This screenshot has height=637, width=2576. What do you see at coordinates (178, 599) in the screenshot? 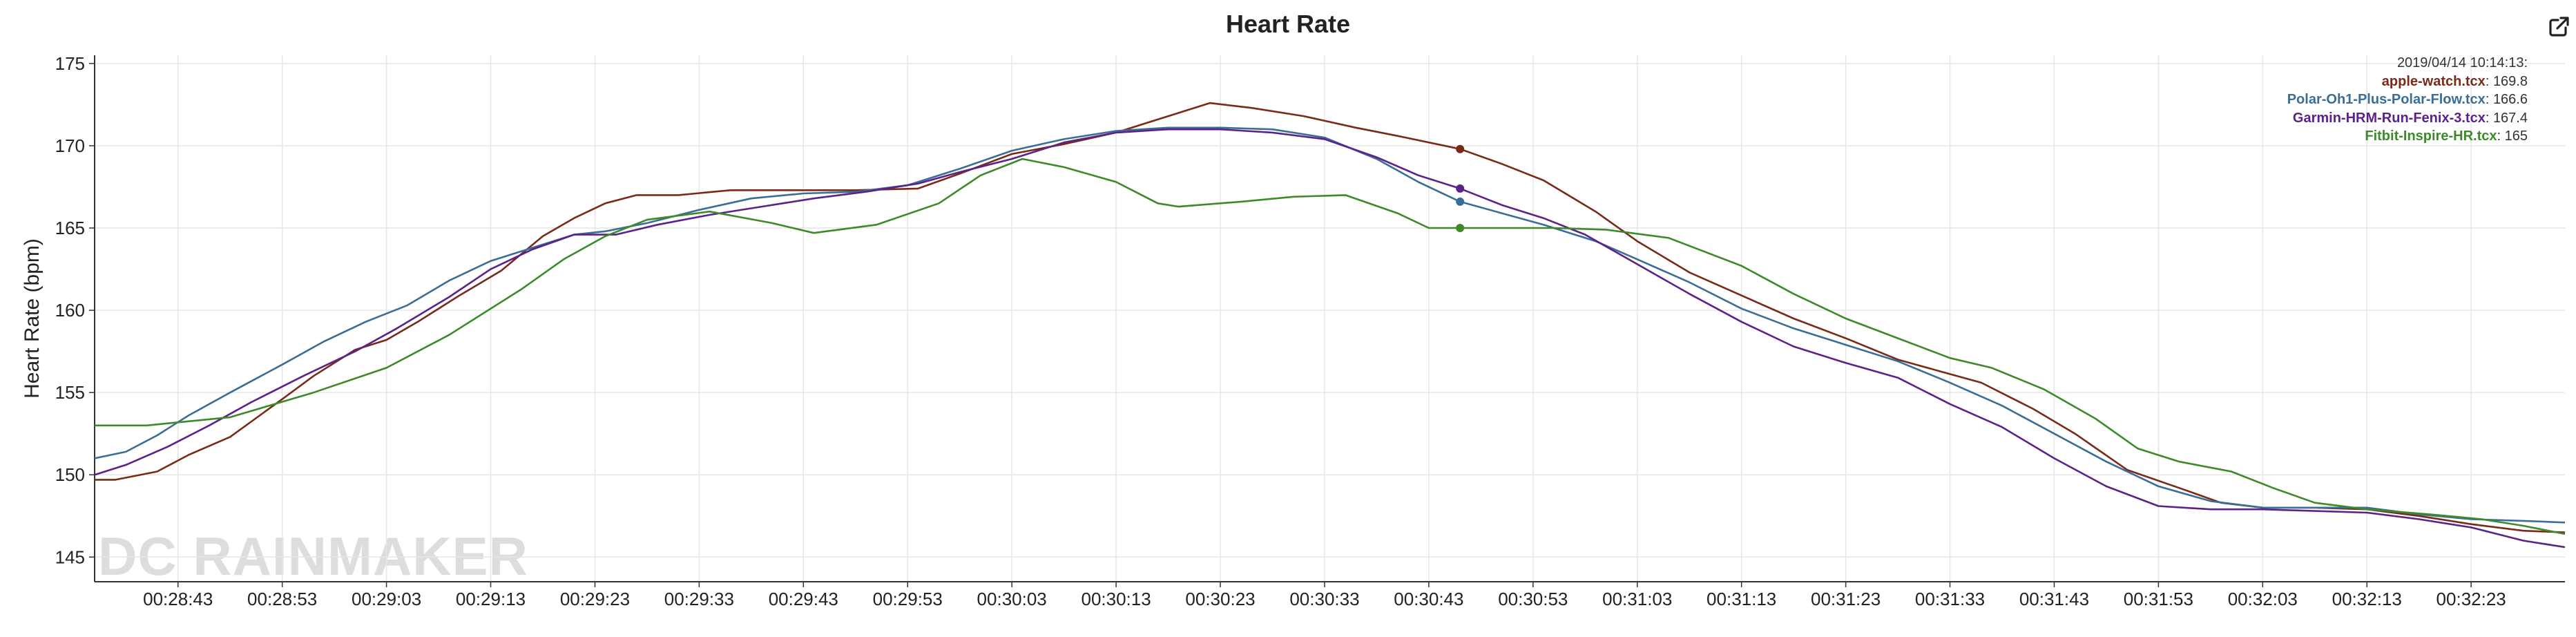
I see `x-tick-label: 00:28:43` at bounding box center [178, 599].